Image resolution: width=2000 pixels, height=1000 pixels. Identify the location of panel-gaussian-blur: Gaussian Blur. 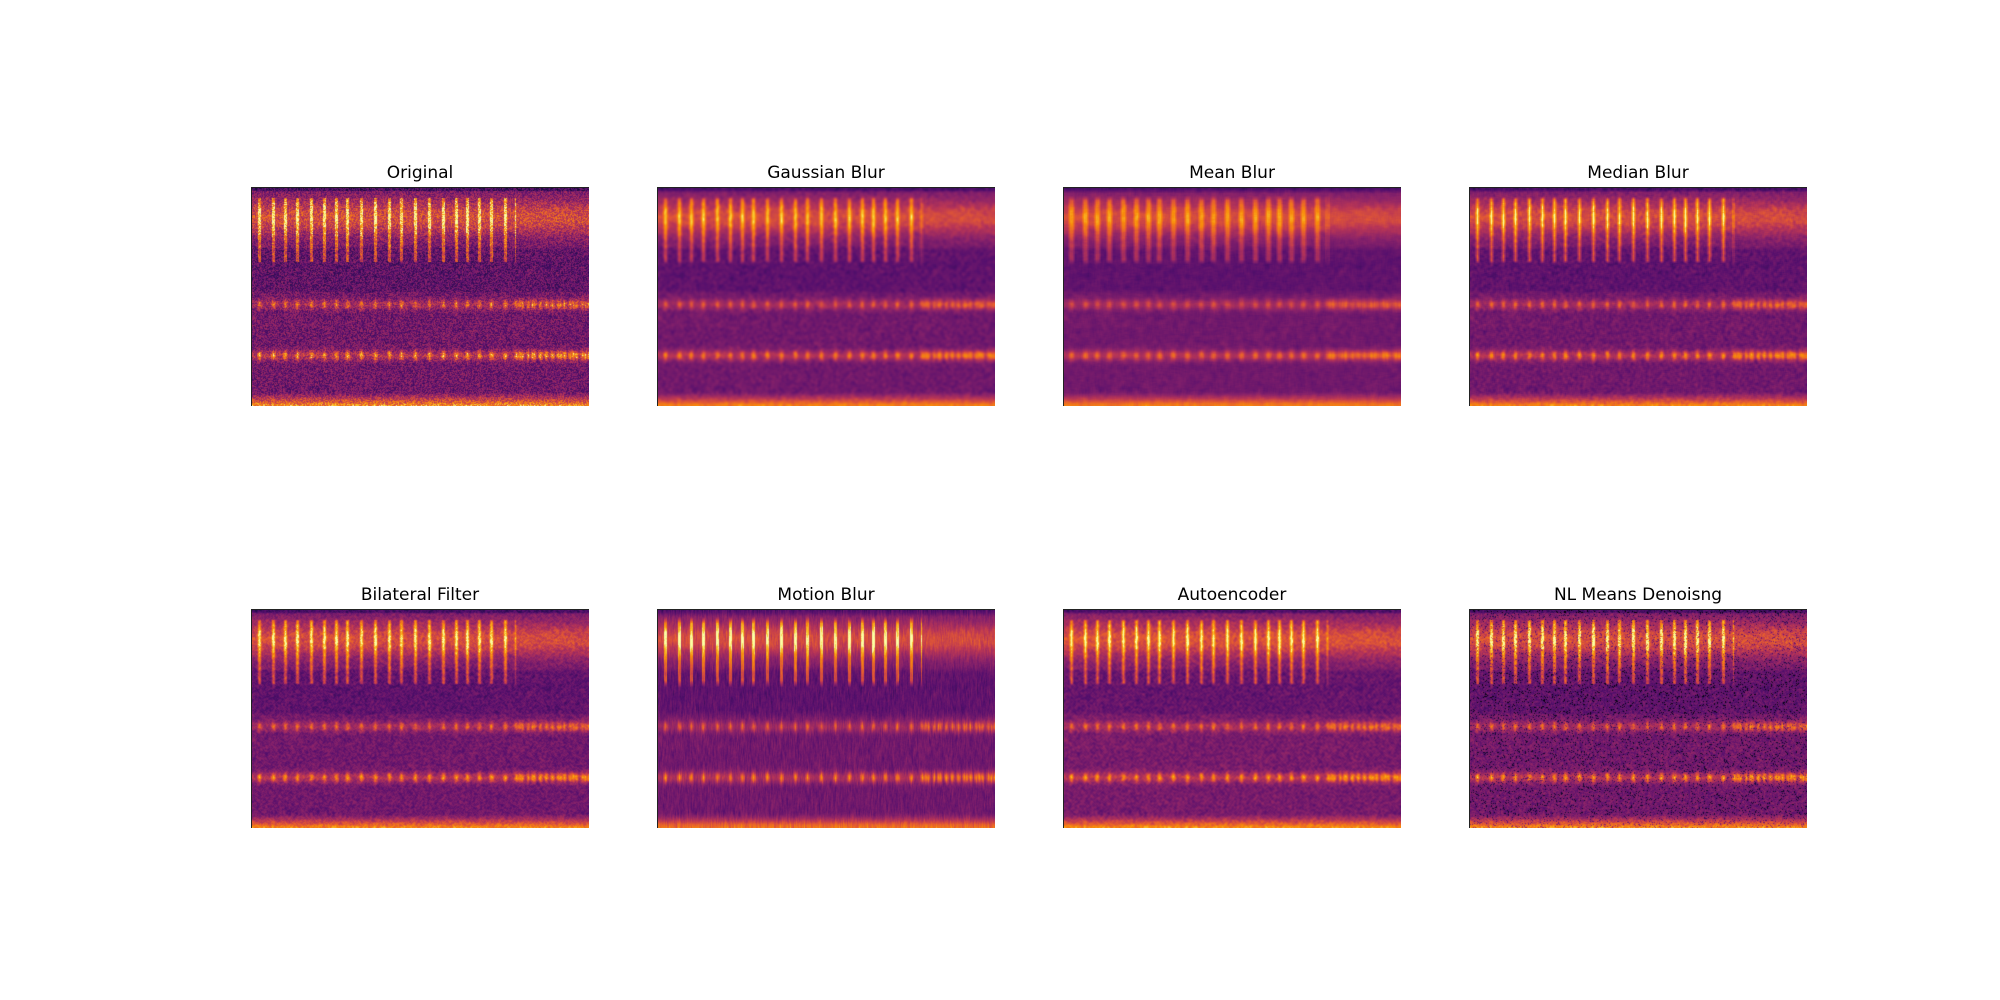
(826, 284).